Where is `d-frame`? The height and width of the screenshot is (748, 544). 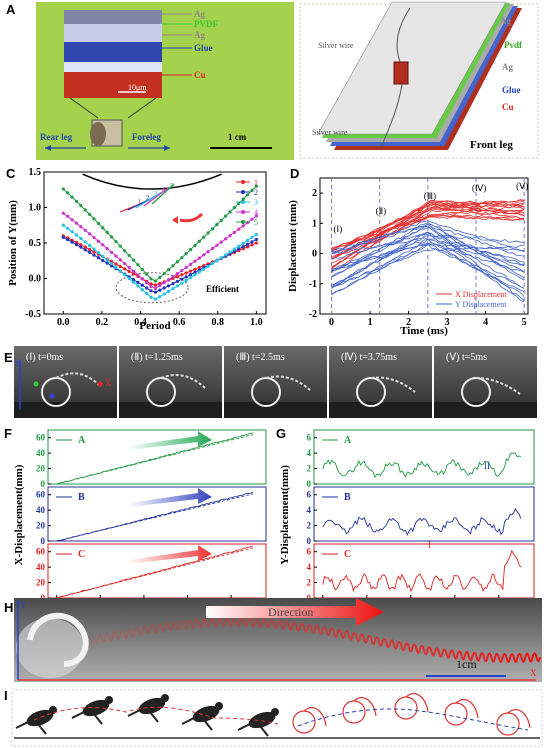
d-frame is located at coordinates (424, 246).